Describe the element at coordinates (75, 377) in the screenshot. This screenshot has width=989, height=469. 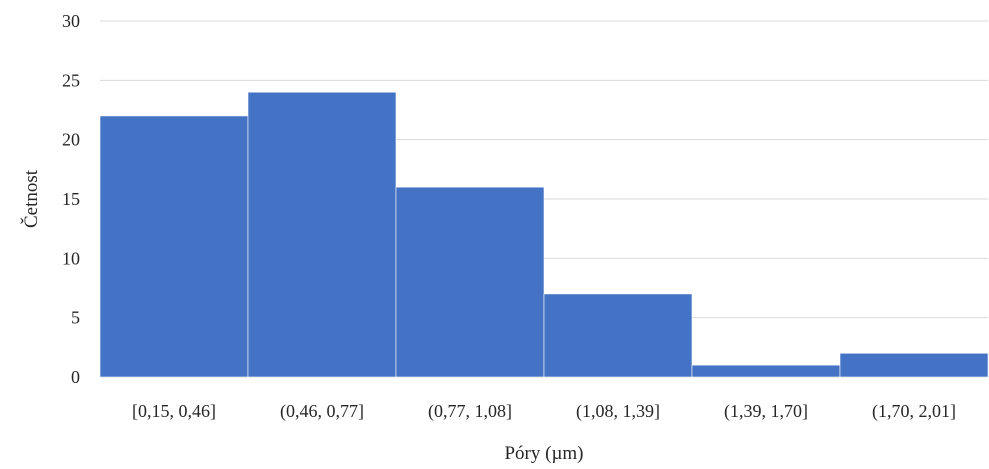
I see `y-tick-label: 0` at that location.